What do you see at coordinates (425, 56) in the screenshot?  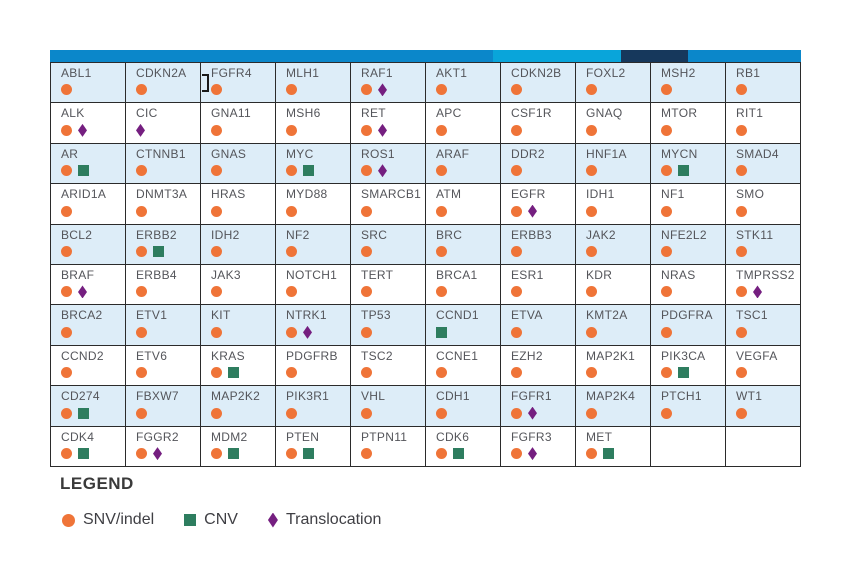 I see `coverage-bar` at bounding box center [425, 56].